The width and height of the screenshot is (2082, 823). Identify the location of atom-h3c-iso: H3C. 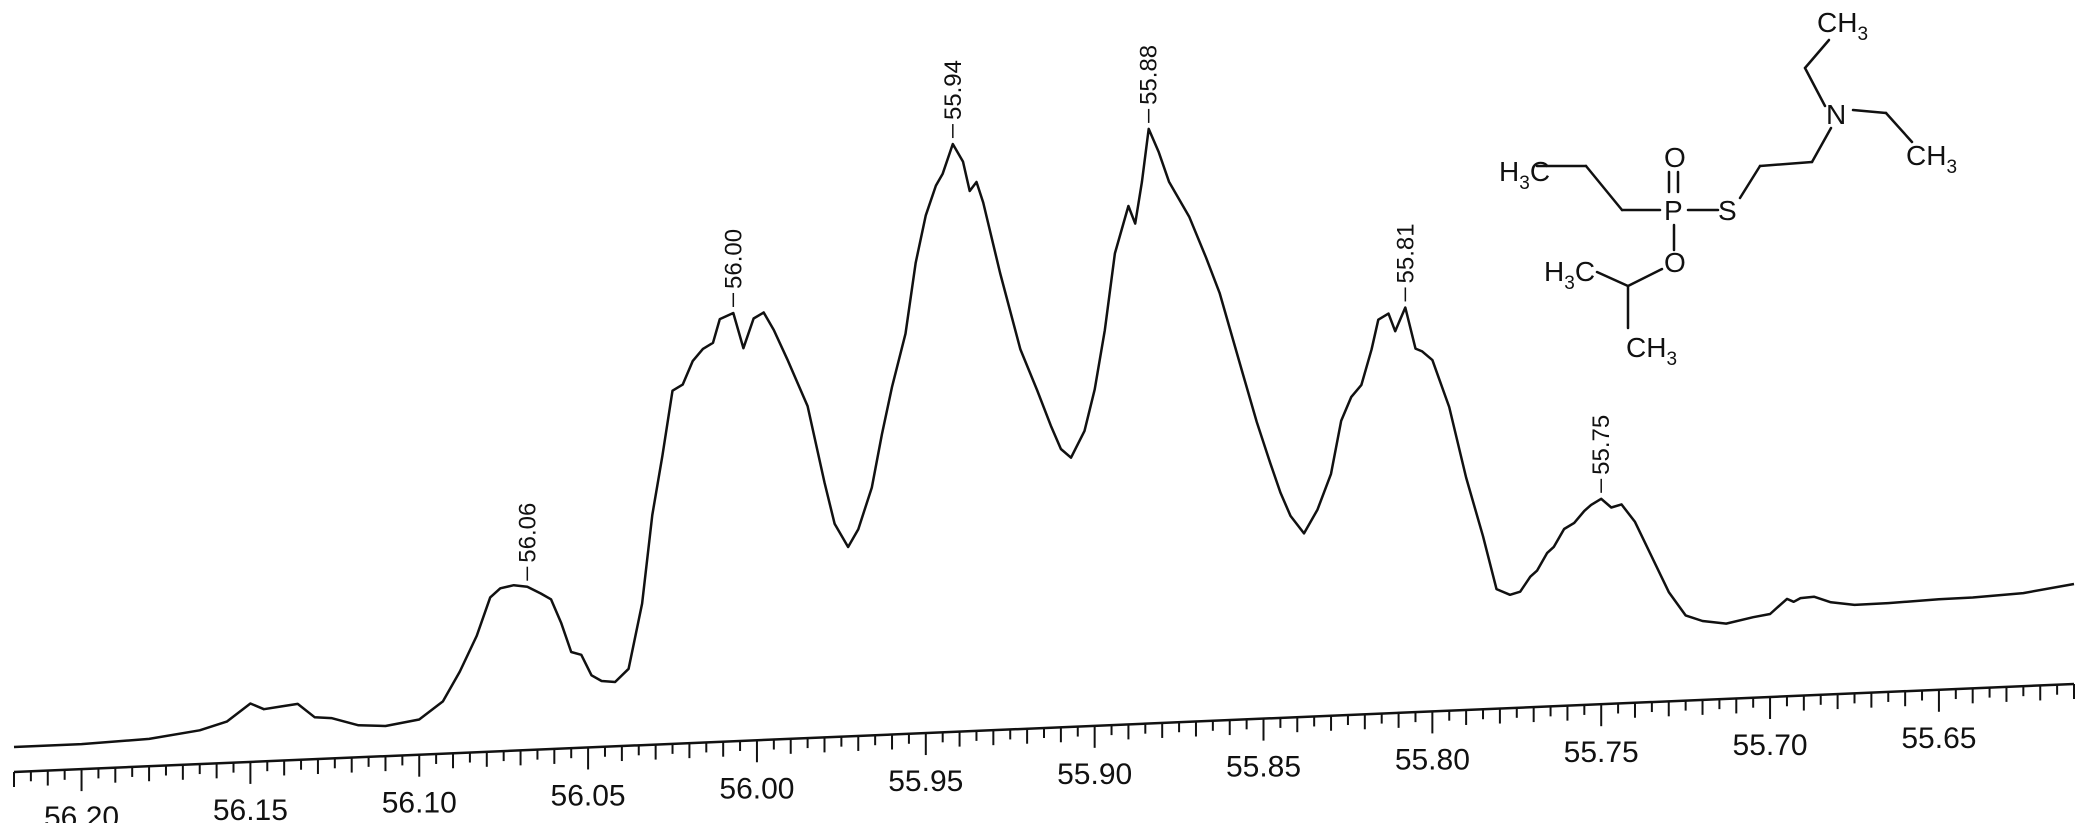
(1569, 275).